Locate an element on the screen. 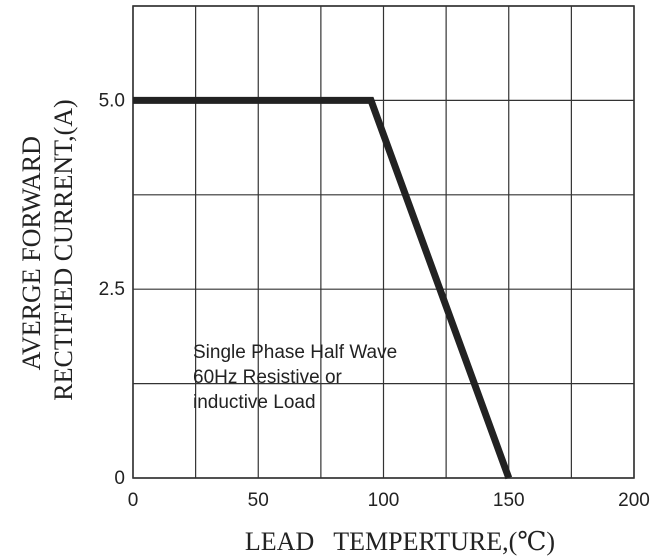  y-axis-title: AVERGE FORWARD RECTIFIED CURRENT,(A) is located at coordinates (47, 249).